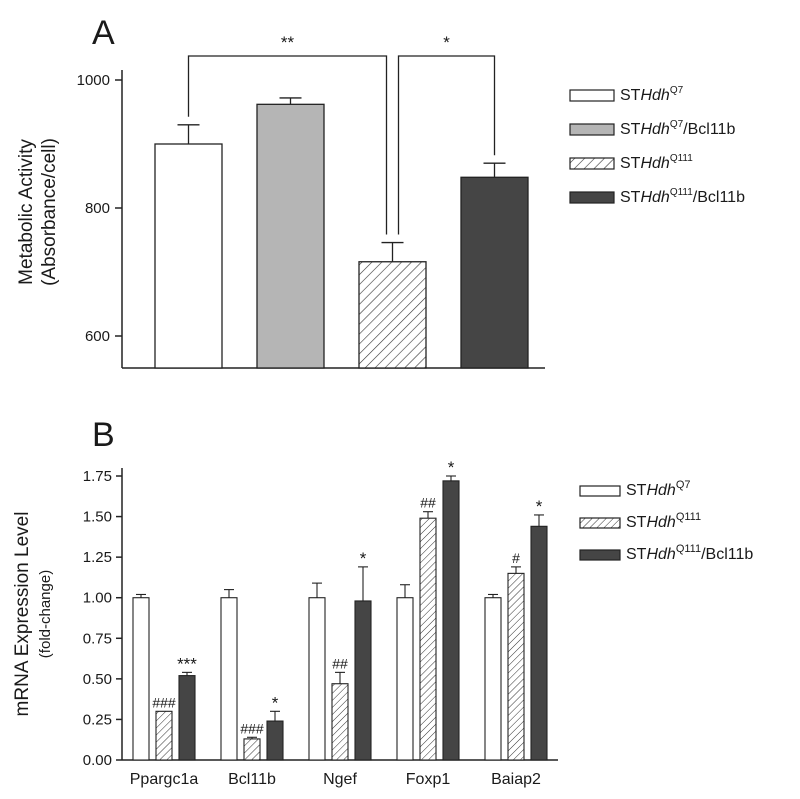 This screenshot has height=799, width=800. I want to click on panel-b-star-mark: ***, so click(187, 663).